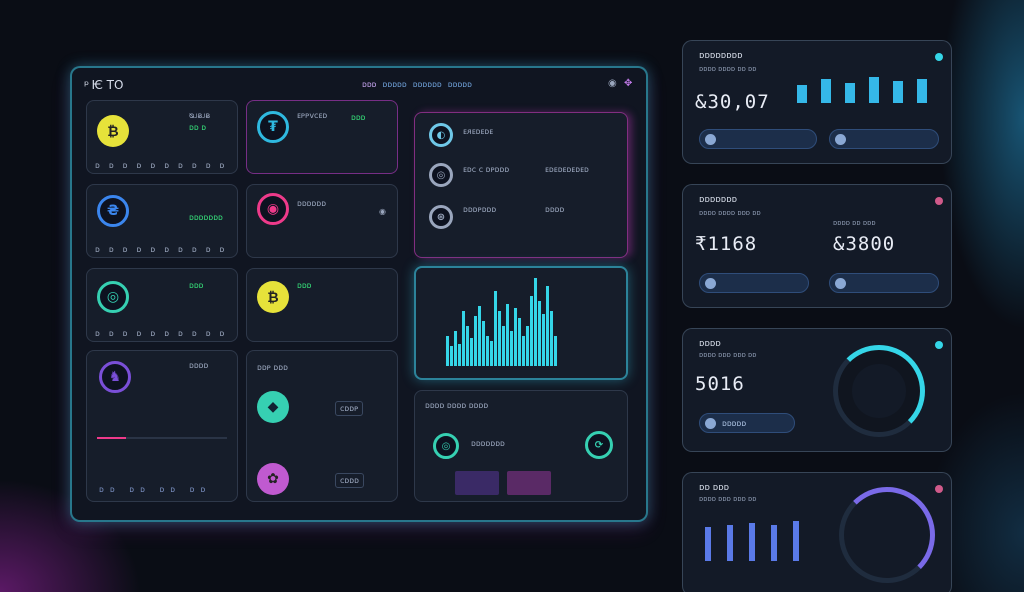  Describe the element at coordinates (382, 211) in the screenshot. I see `toggle-icon: ◉` at that location.